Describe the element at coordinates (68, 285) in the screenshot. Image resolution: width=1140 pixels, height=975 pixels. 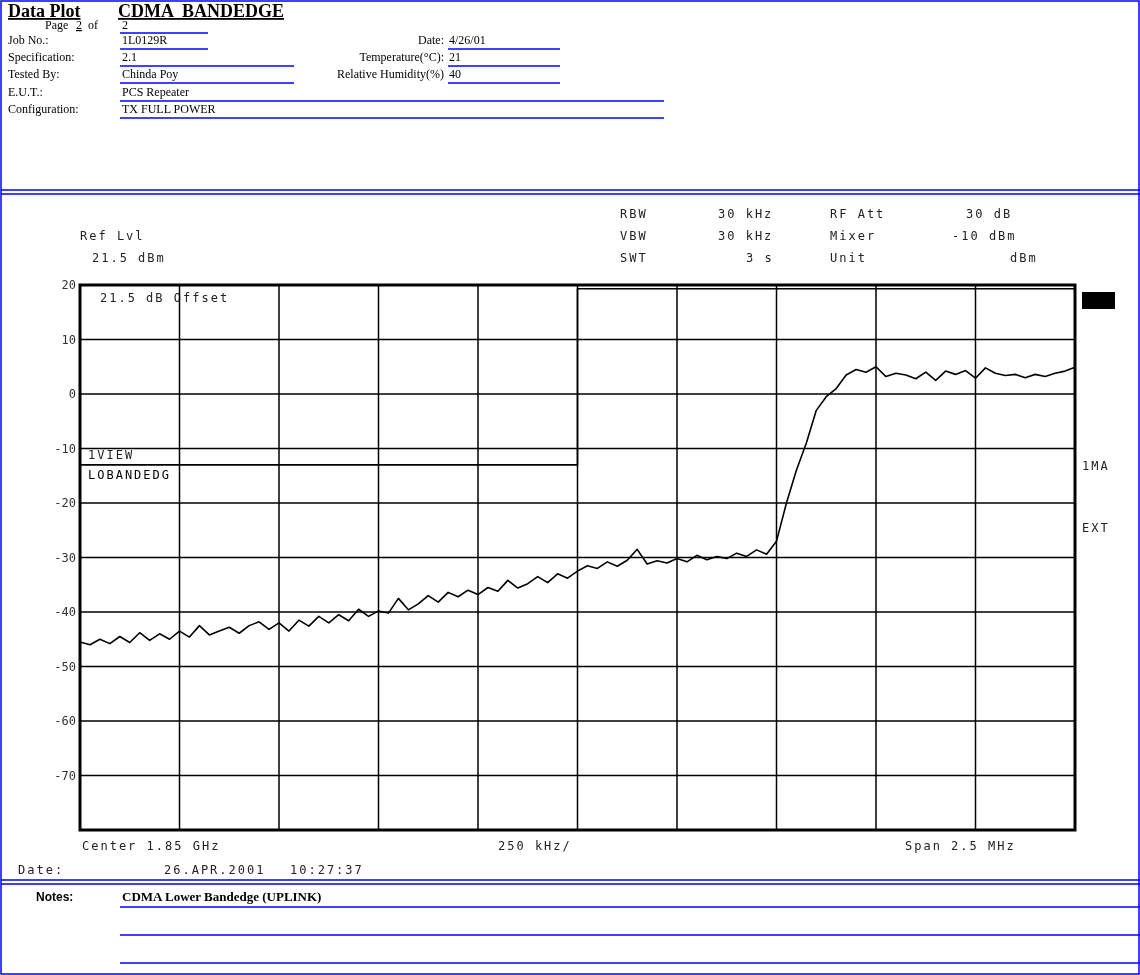
I see `y-tick-label: 20` at that location.